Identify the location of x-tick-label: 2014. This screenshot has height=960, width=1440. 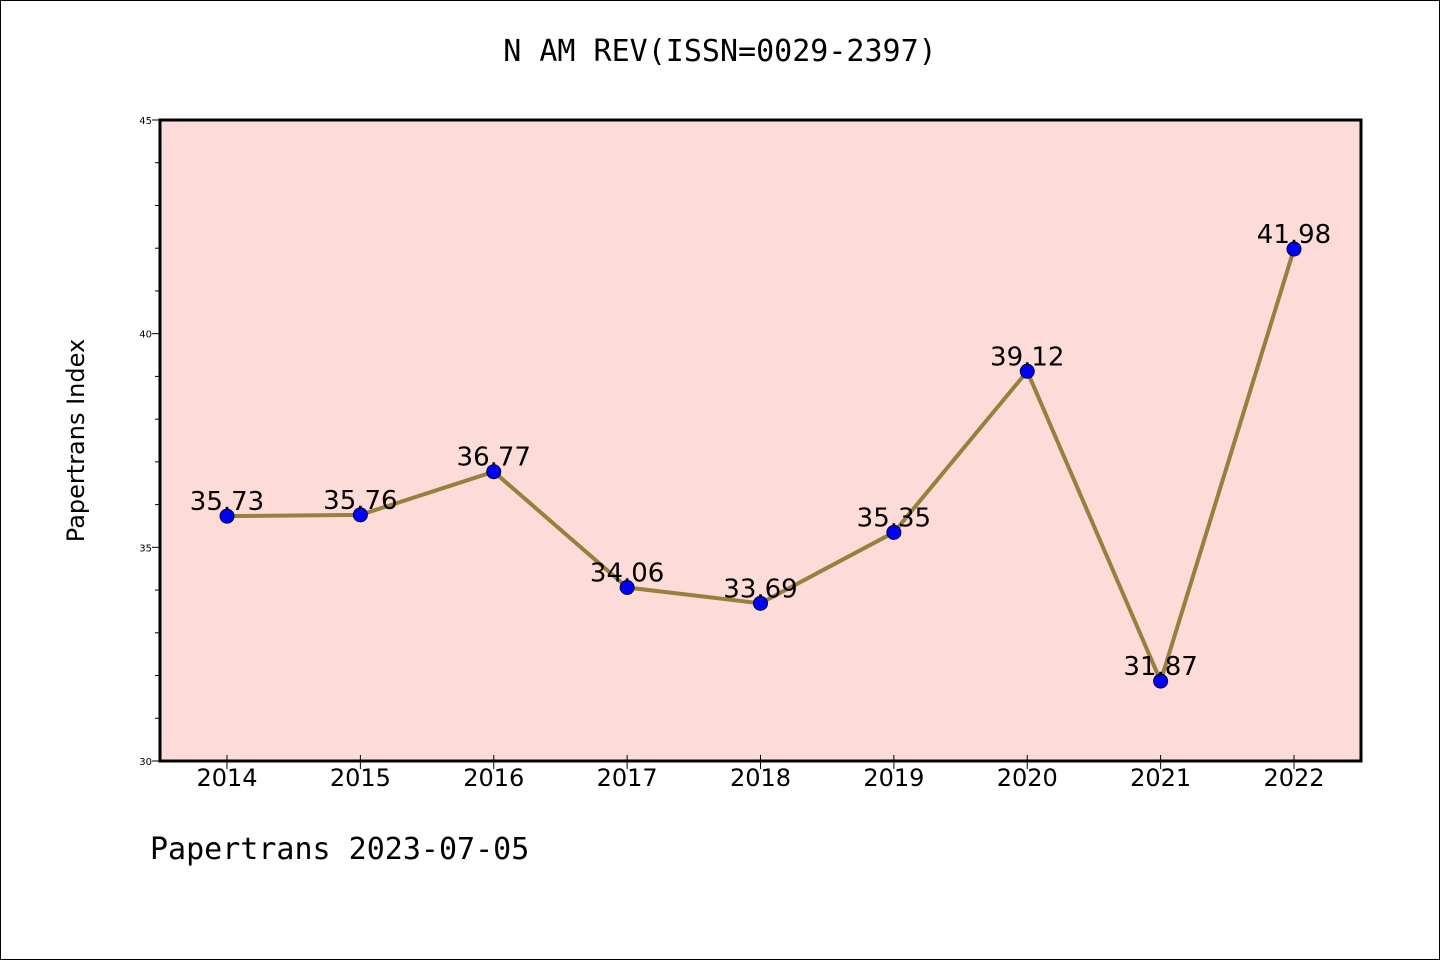
(226, 778).